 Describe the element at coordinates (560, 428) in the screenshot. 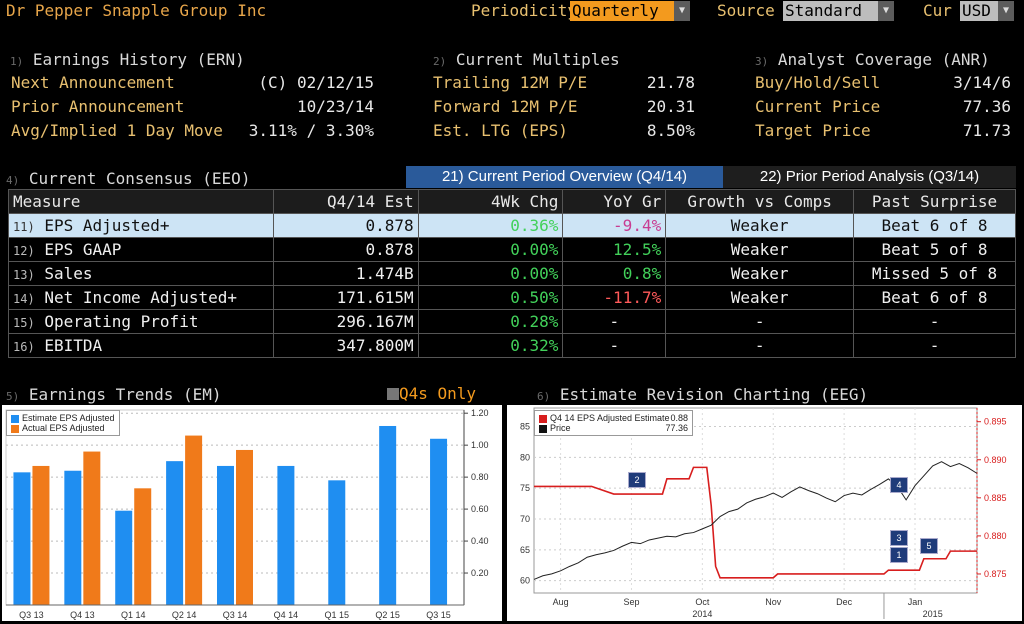

I see `legend-label: Price` at that location.